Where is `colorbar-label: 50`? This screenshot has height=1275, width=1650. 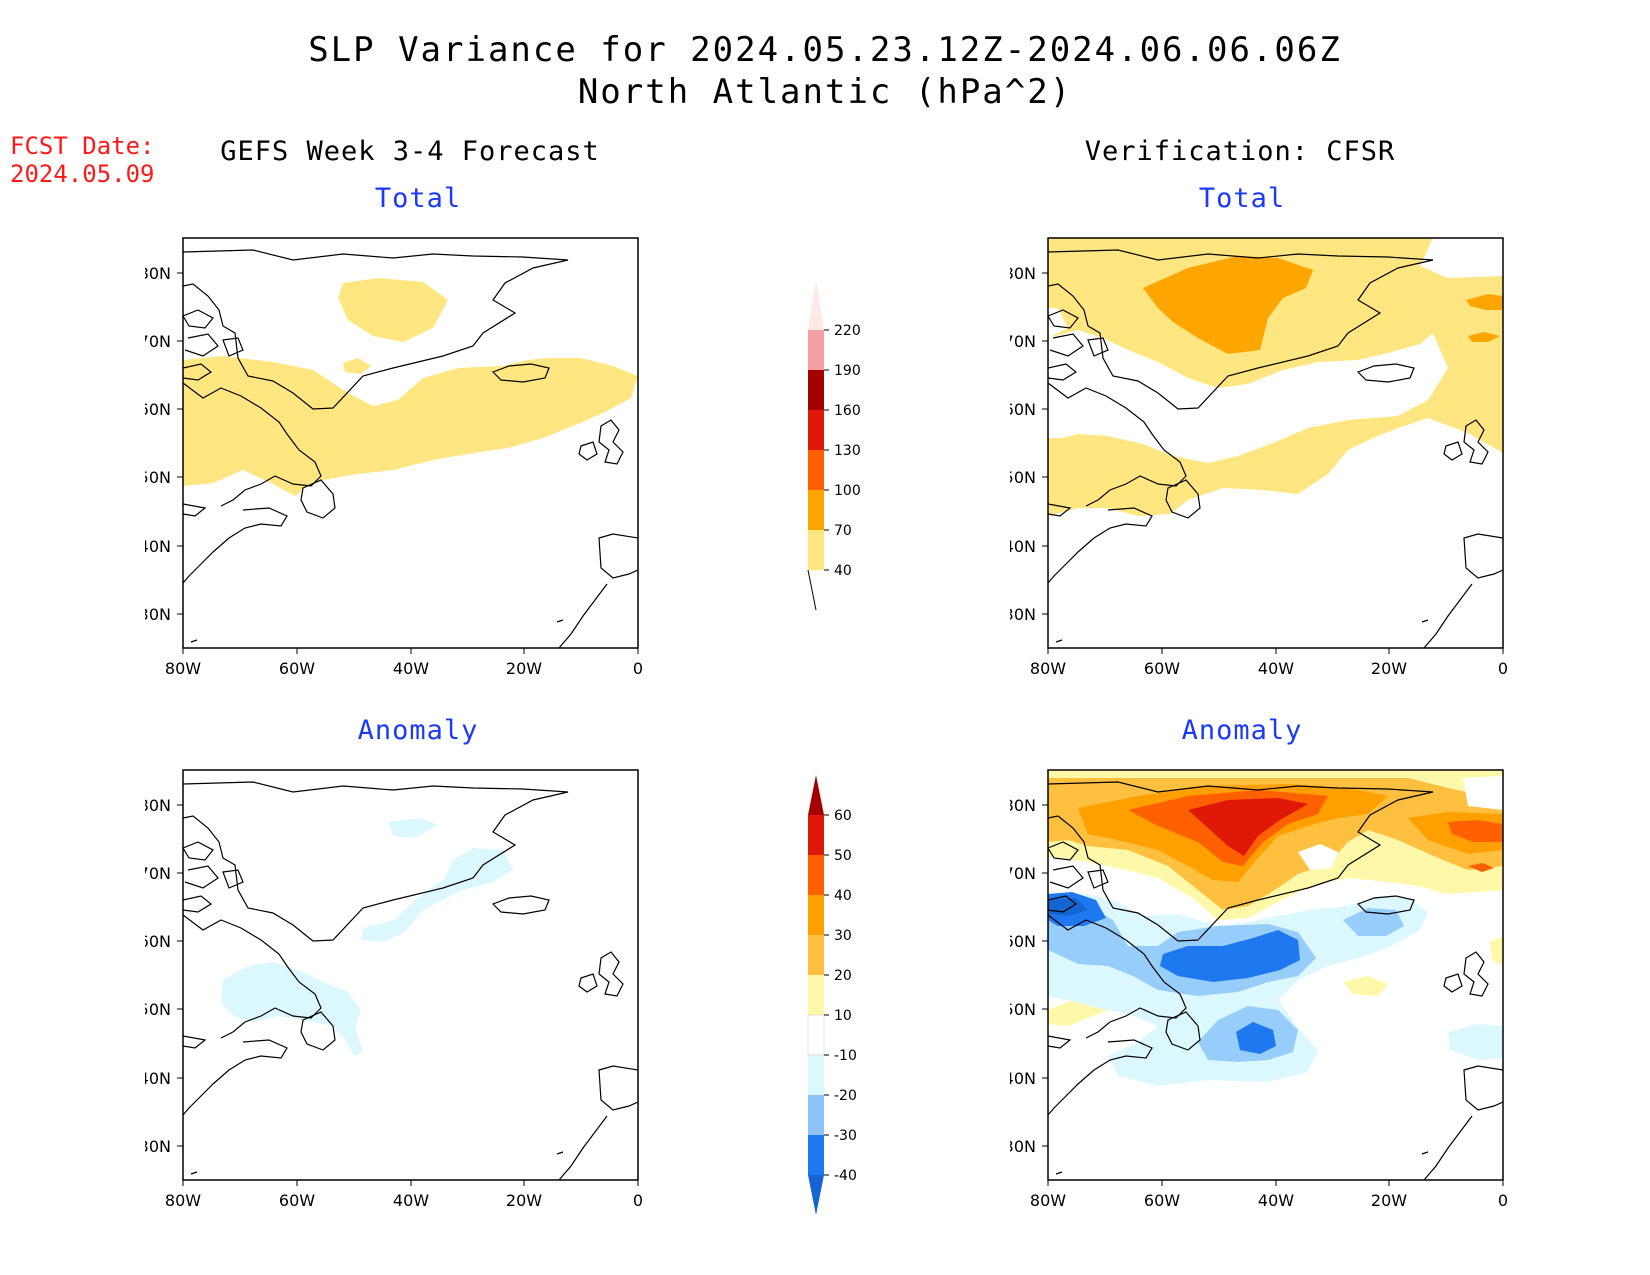 colorbar-label: 50 is located at coordinates (843, 856).